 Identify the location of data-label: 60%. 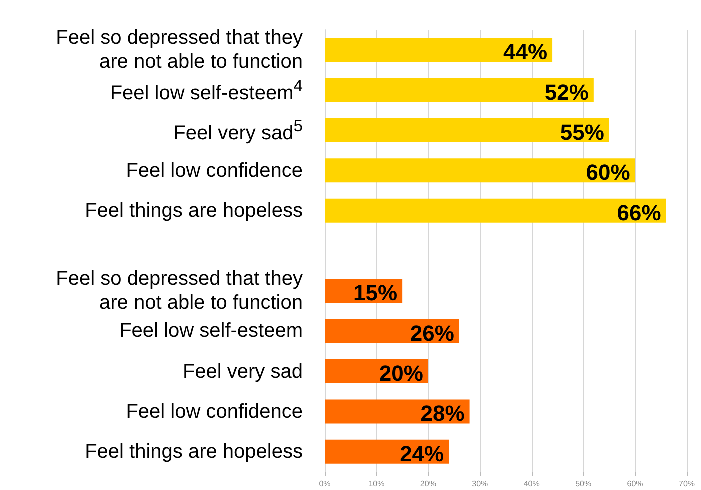
(608, 173).